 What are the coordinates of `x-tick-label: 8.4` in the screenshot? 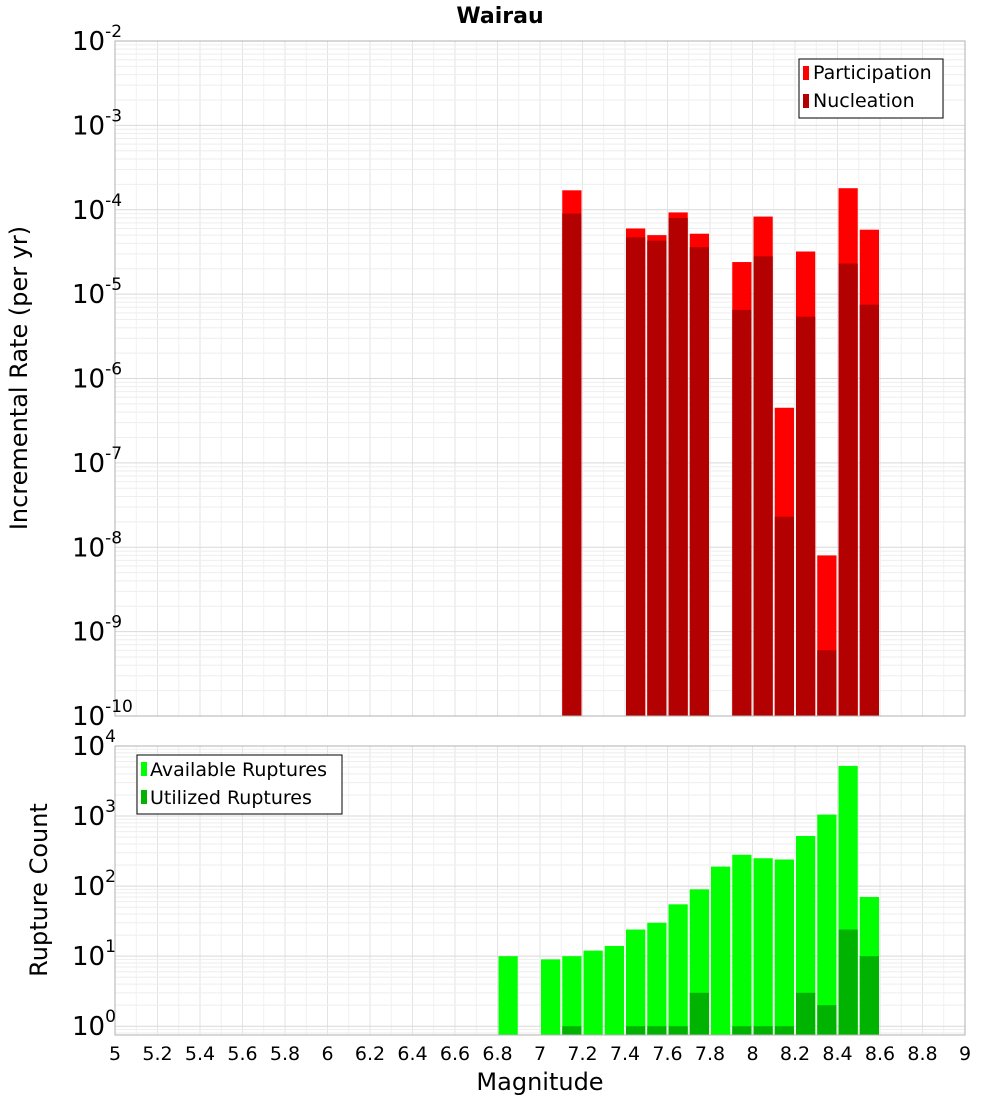 It's located at (837, 1054).